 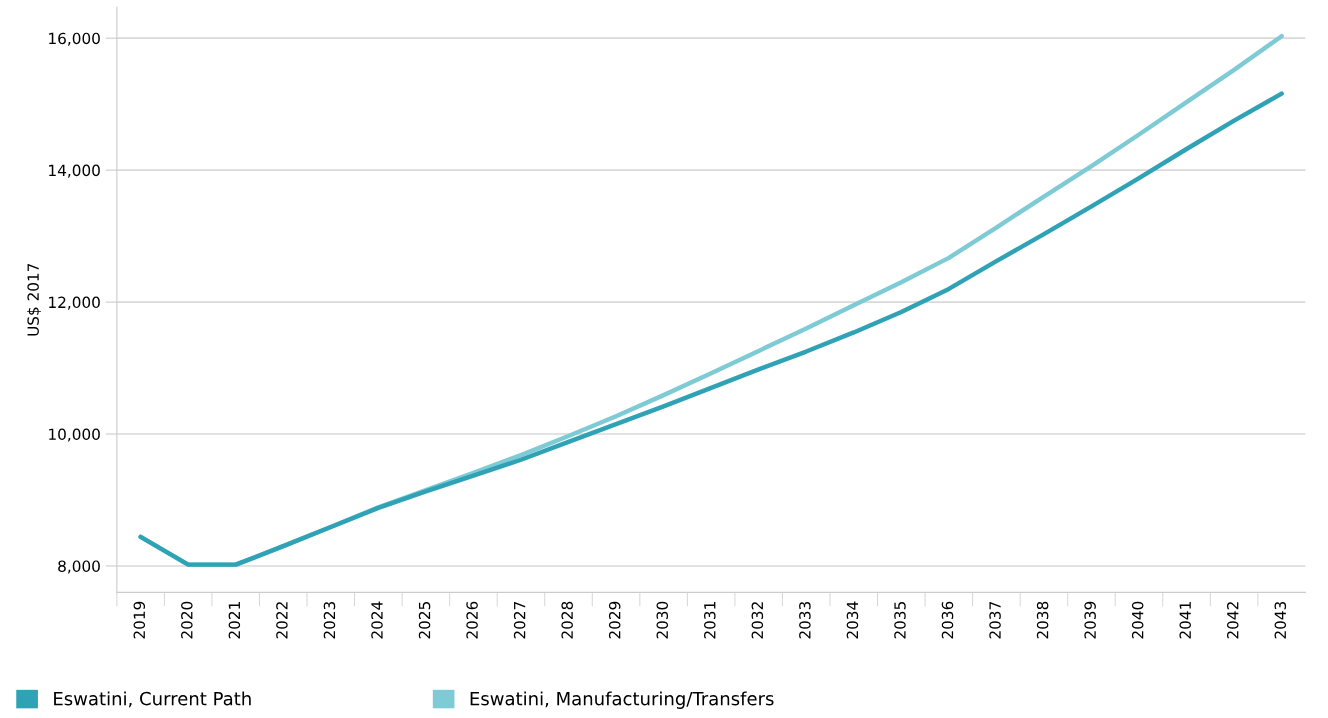 I want to click on x-tick-label: 2037, so click(x=995, y=620).